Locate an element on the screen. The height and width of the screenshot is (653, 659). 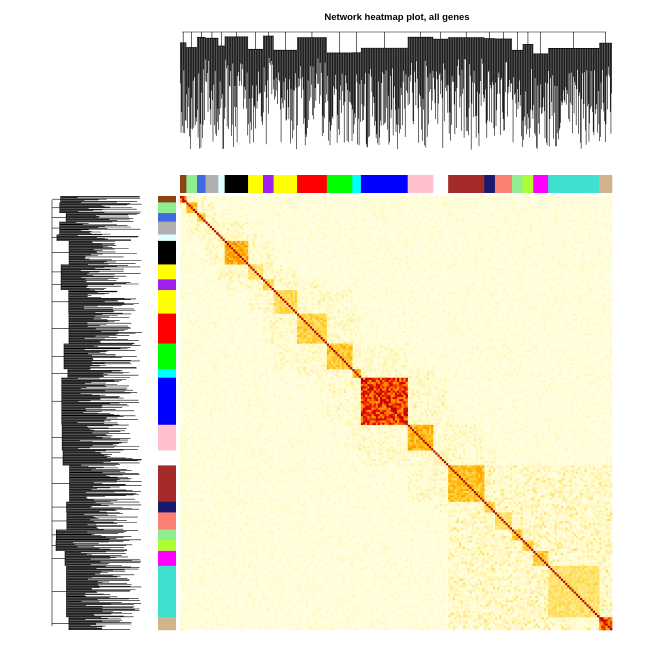
top-module-color-segment is located at coordinates (357, 184).